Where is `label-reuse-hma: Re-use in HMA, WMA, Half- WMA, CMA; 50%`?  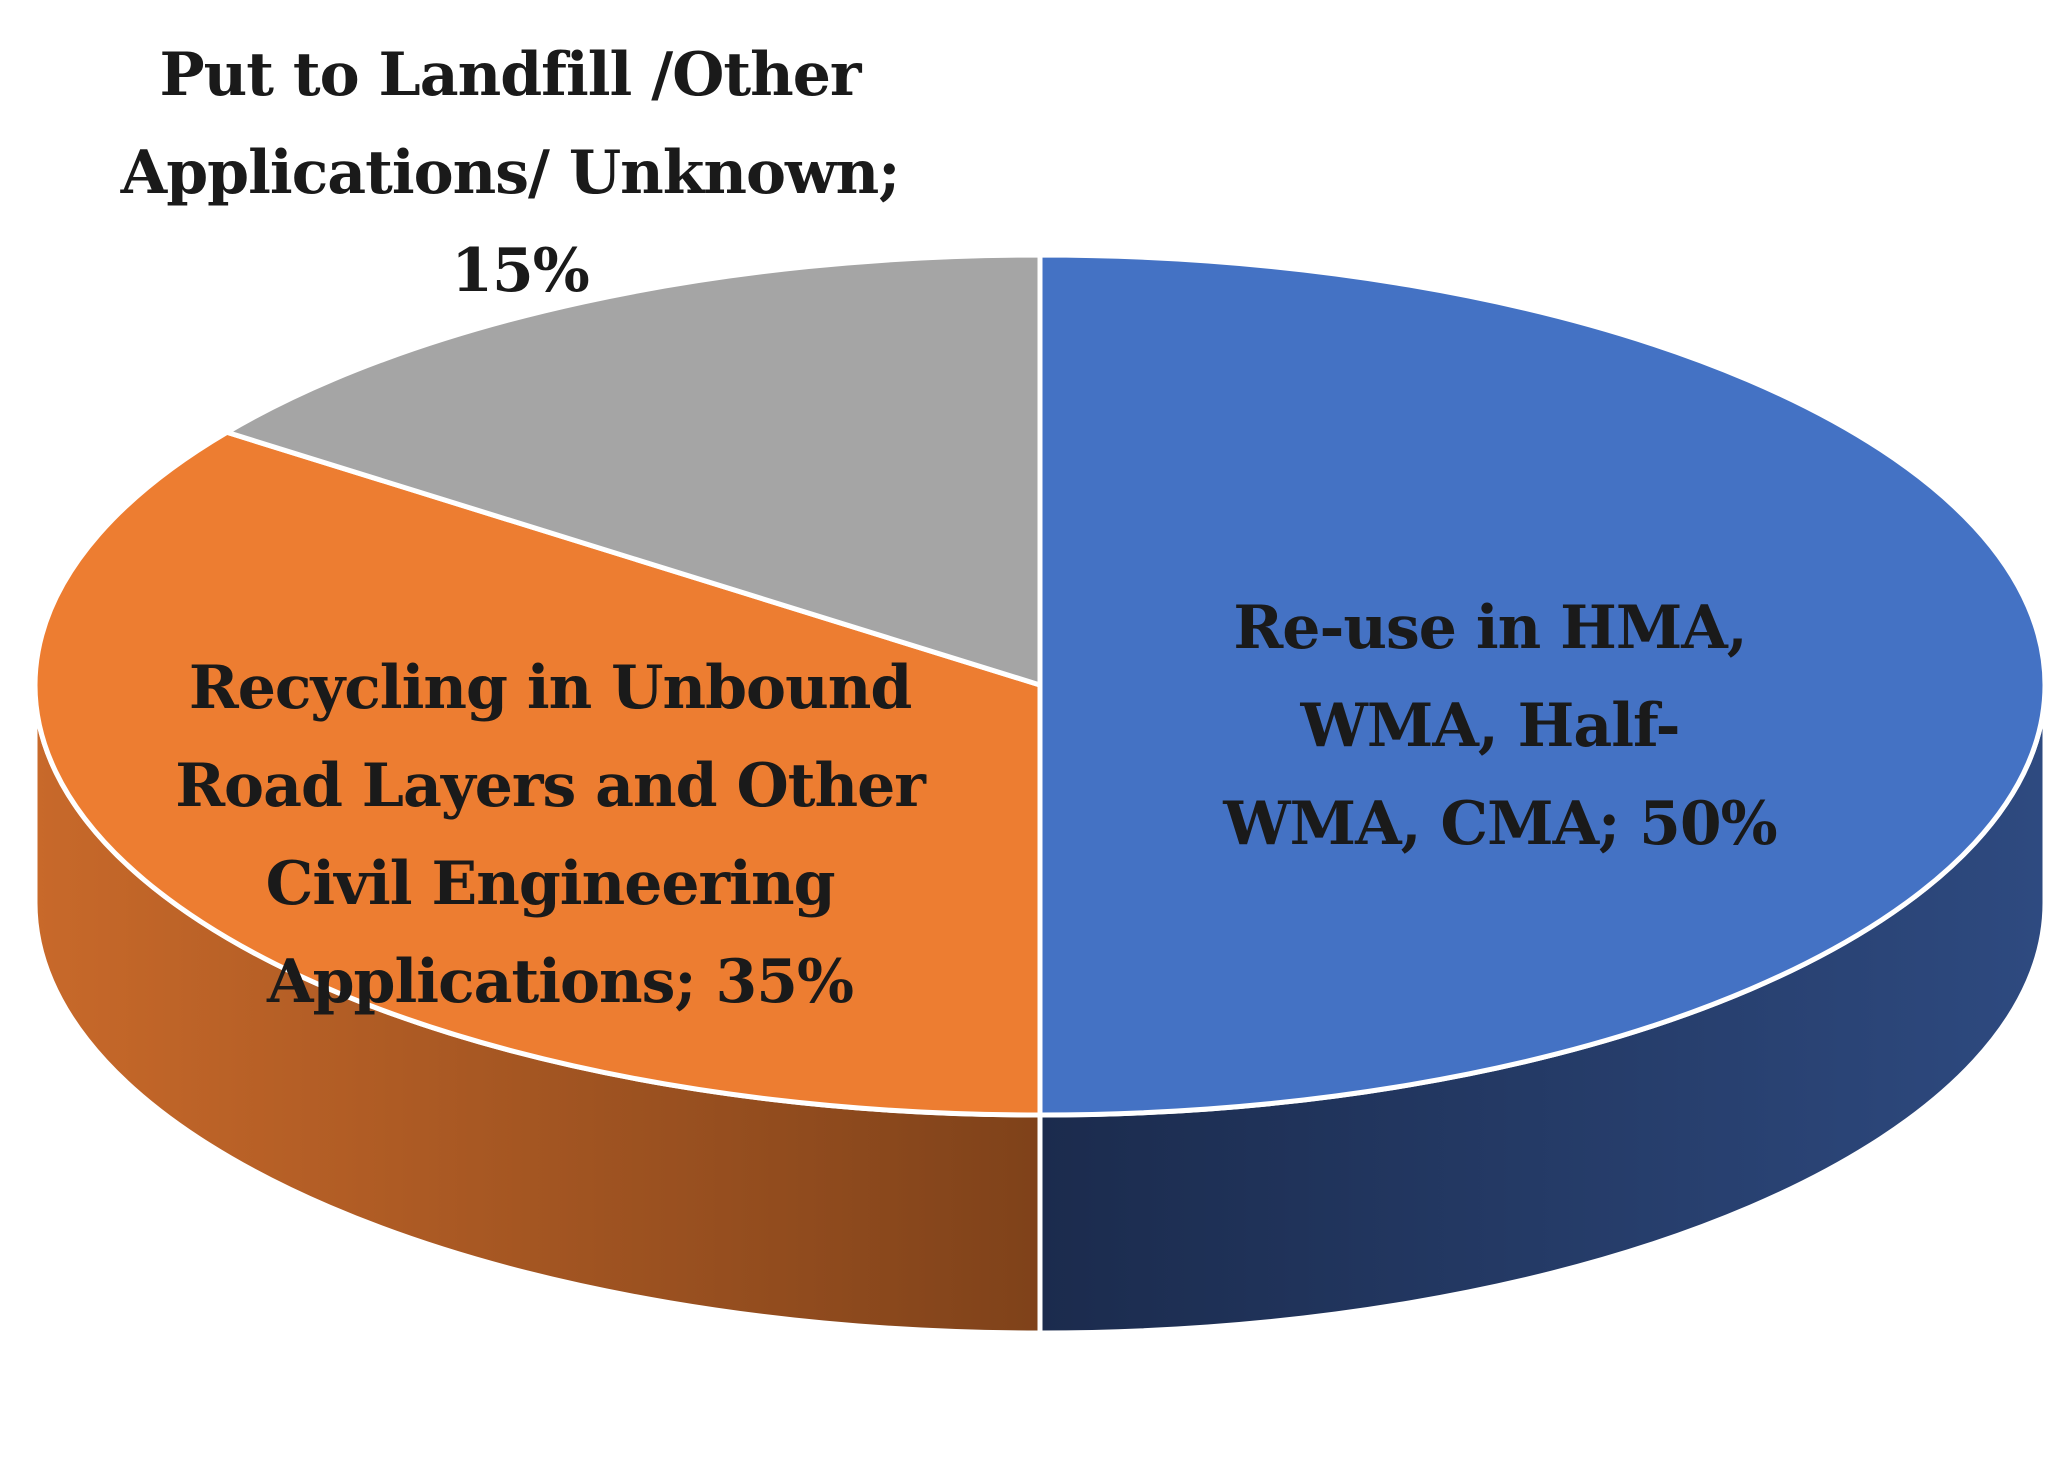
label-reuse-hma: Re-use in HMA, WMA, Half- WMA, CMA; 50% is located at coordinates (1499, 726).